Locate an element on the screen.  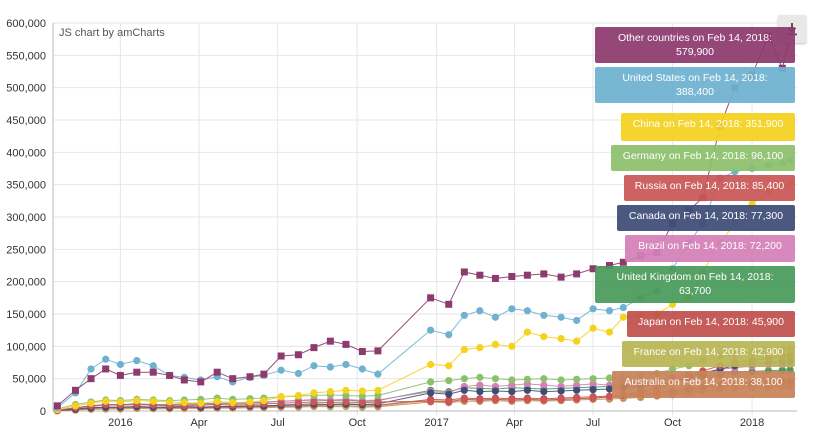
chart-credit: JS chart by amCharts is located at coordinates (112, 33).